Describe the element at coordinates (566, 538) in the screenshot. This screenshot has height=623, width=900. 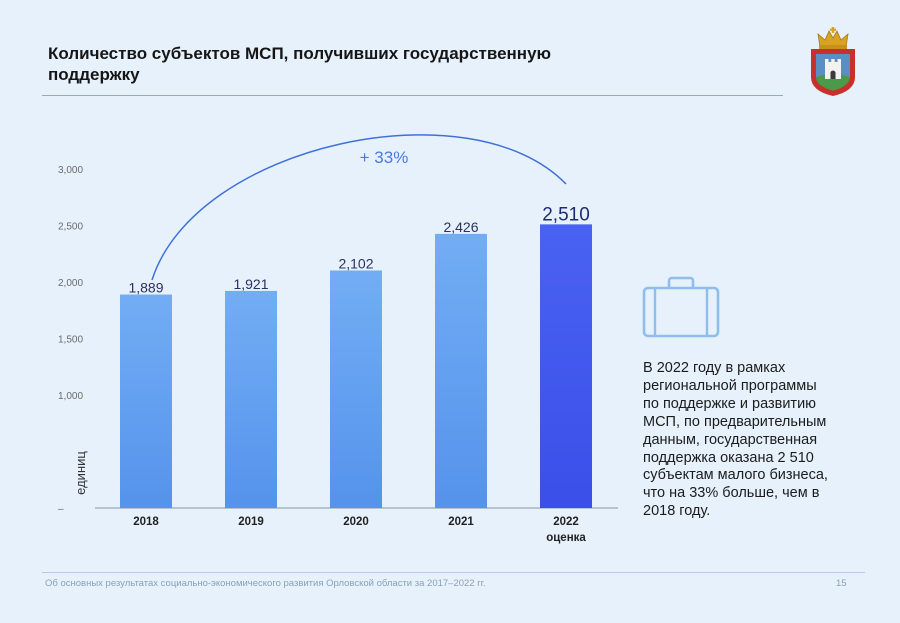
I see `x-tick-sublabel: оценка` at that location.